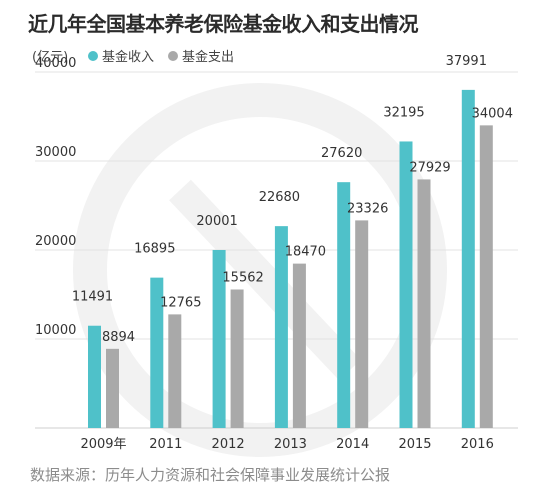  I want to click on data-label-expense: 23326, so click(367, 208).